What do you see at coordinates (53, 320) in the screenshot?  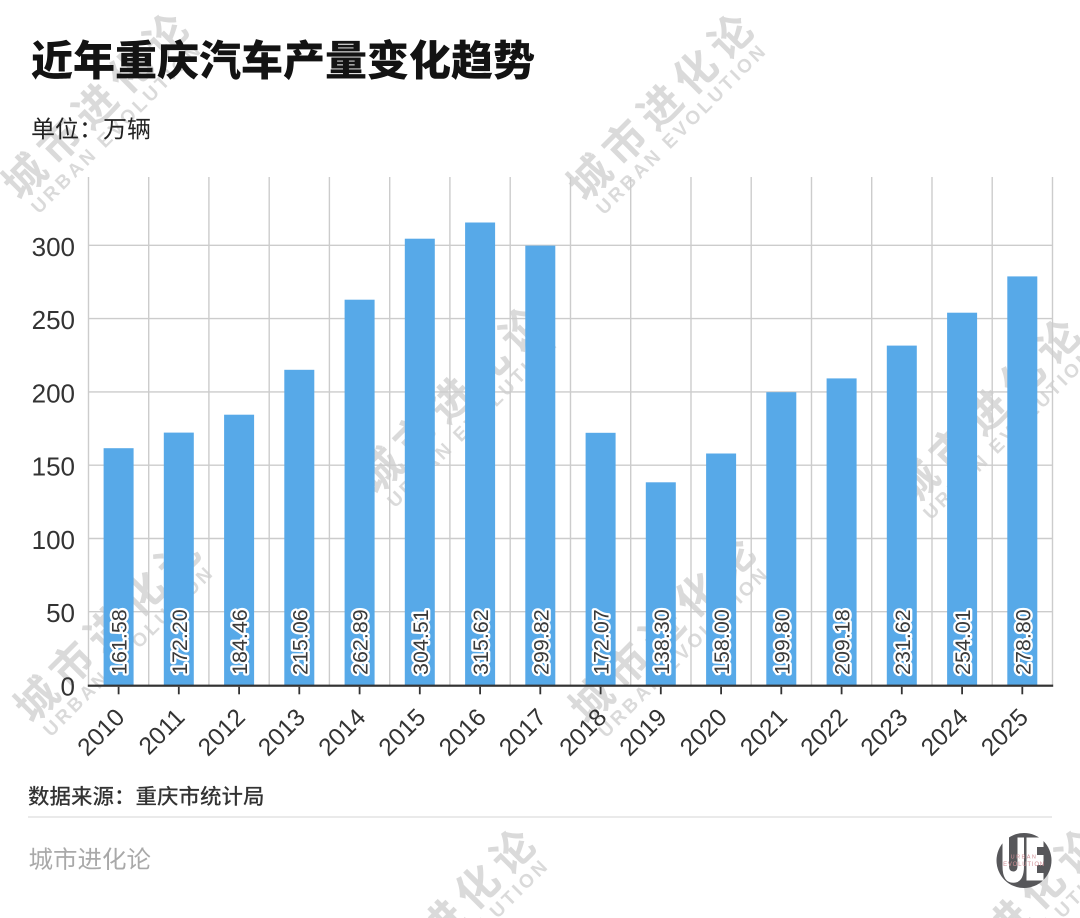 I see `svg-text: 250` at bounding box center [53, 320].